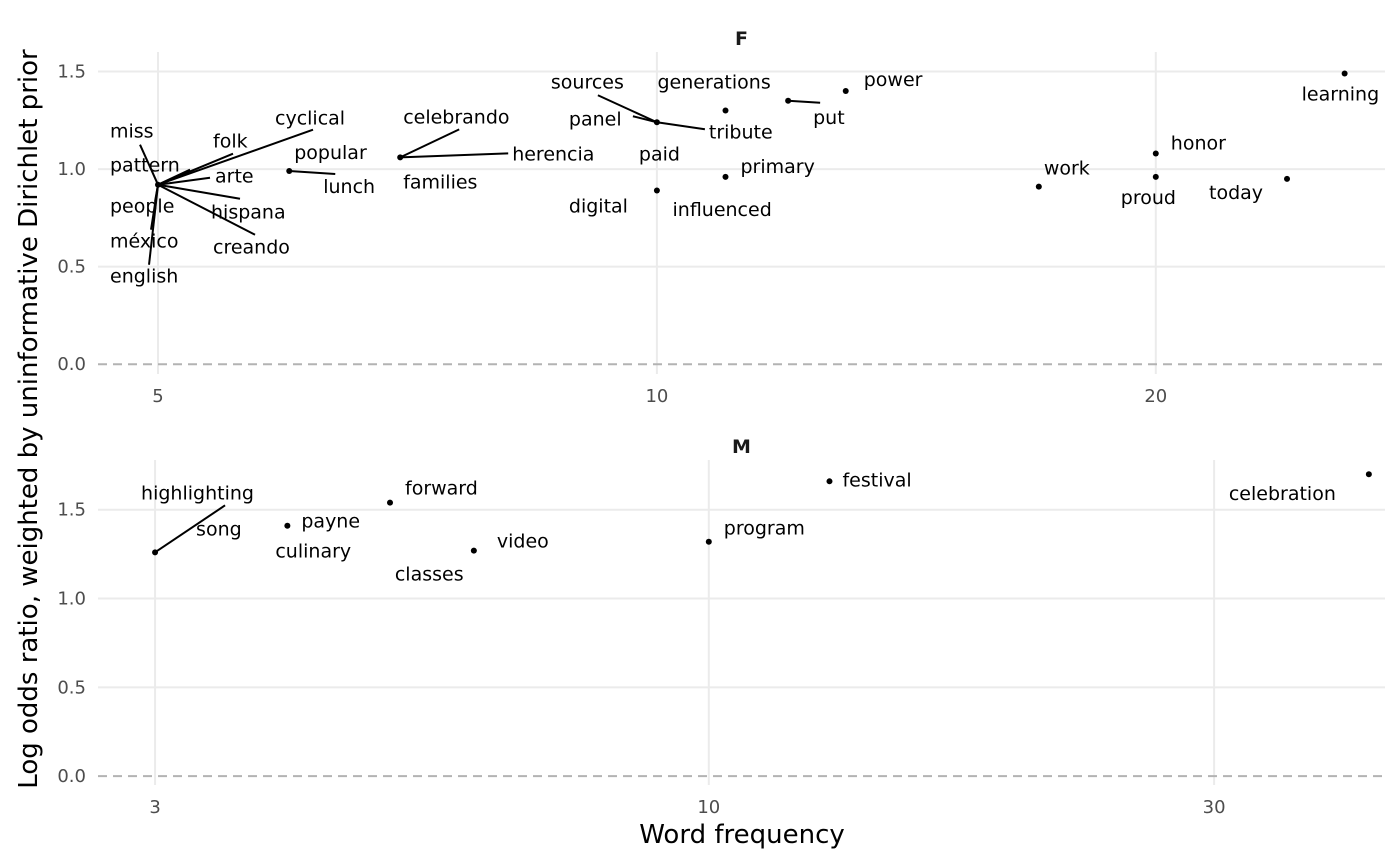  What do you see at coordinates (248, 213) in the screenshot?
I see `word-label: hispana` at bounding box center [248, 213].